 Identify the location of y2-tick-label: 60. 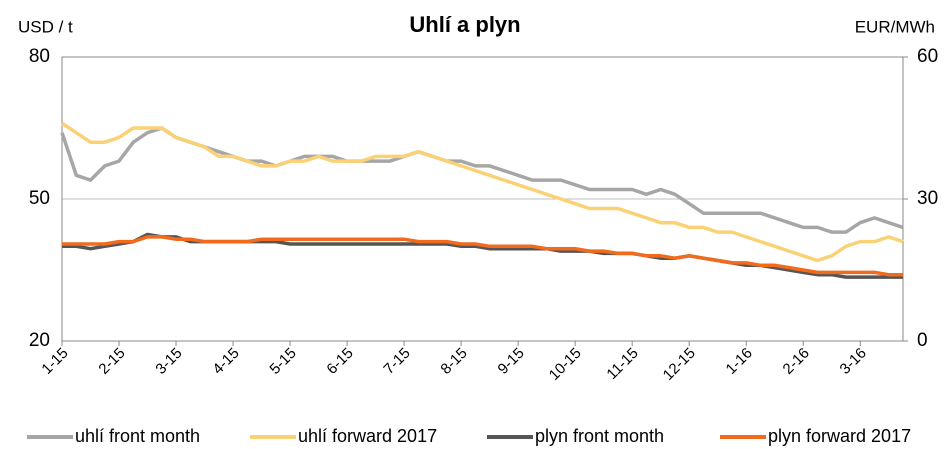
(927, 56).